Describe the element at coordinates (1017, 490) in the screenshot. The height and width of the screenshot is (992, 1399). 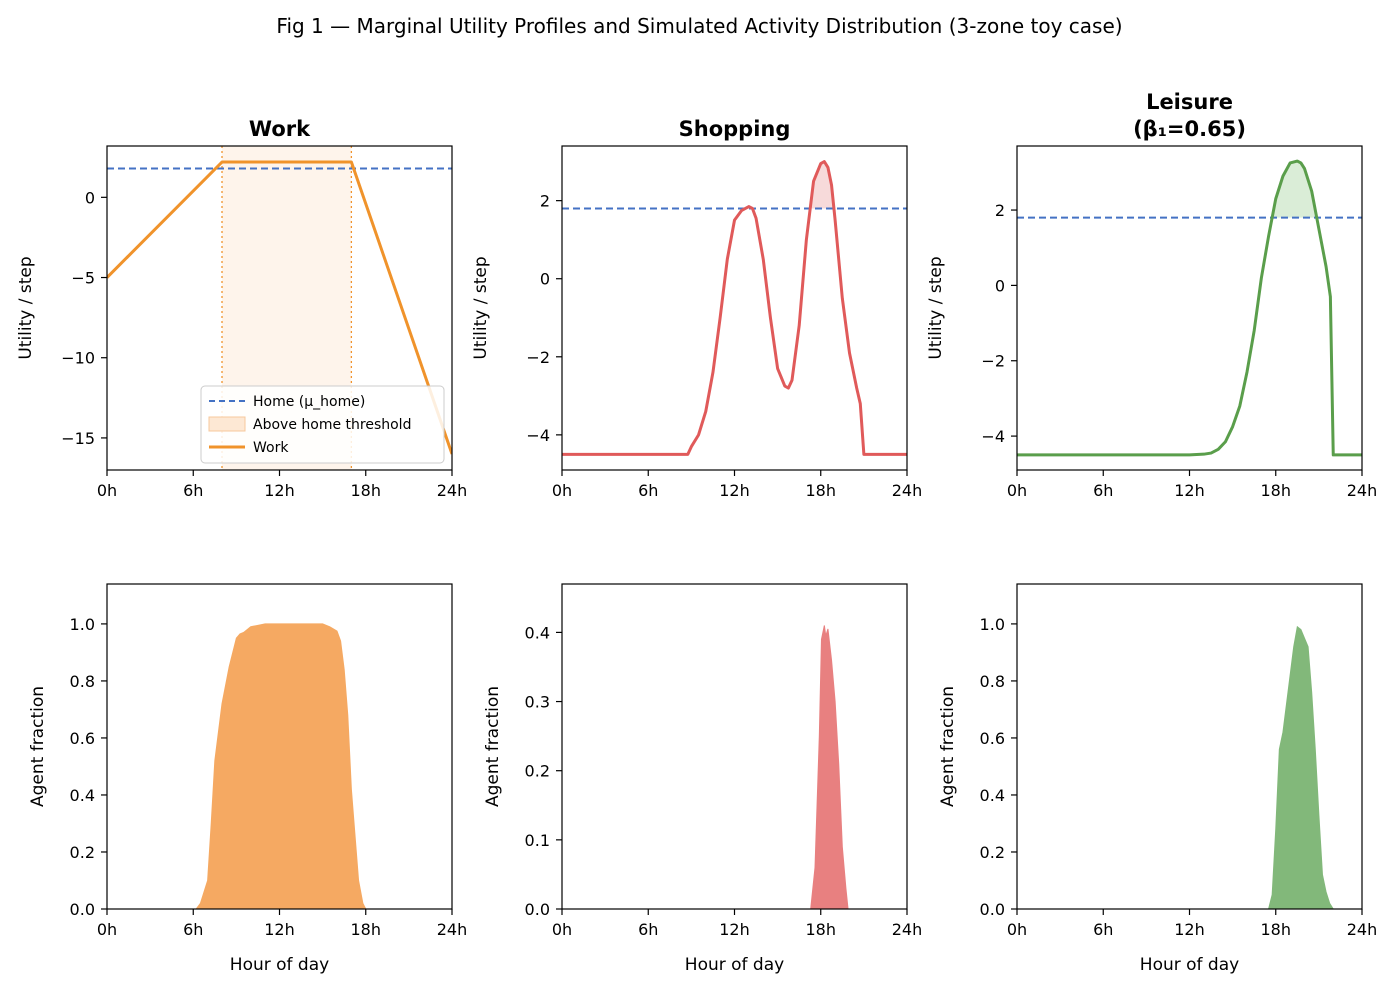
I see `leisure-utility-xtick-label-0: 0h` at that location.